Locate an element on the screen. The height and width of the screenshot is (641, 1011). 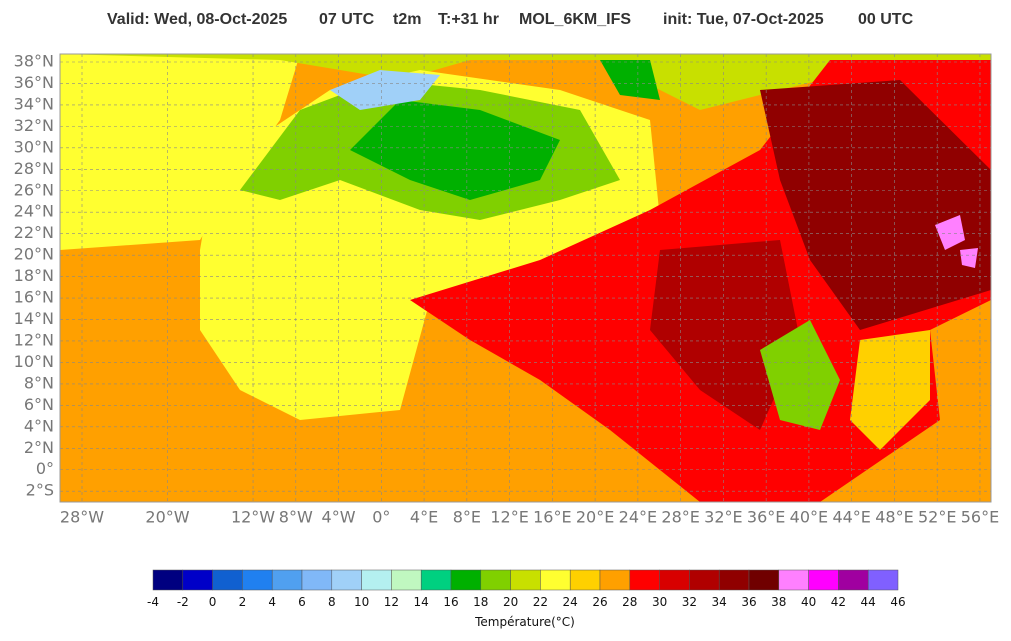
lon-label: 16°E is located at coordinates (552, 517).